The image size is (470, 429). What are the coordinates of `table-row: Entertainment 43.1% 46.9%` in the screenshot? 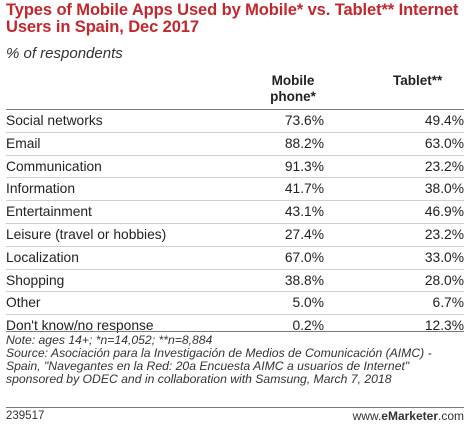 It's located at (235, 212).